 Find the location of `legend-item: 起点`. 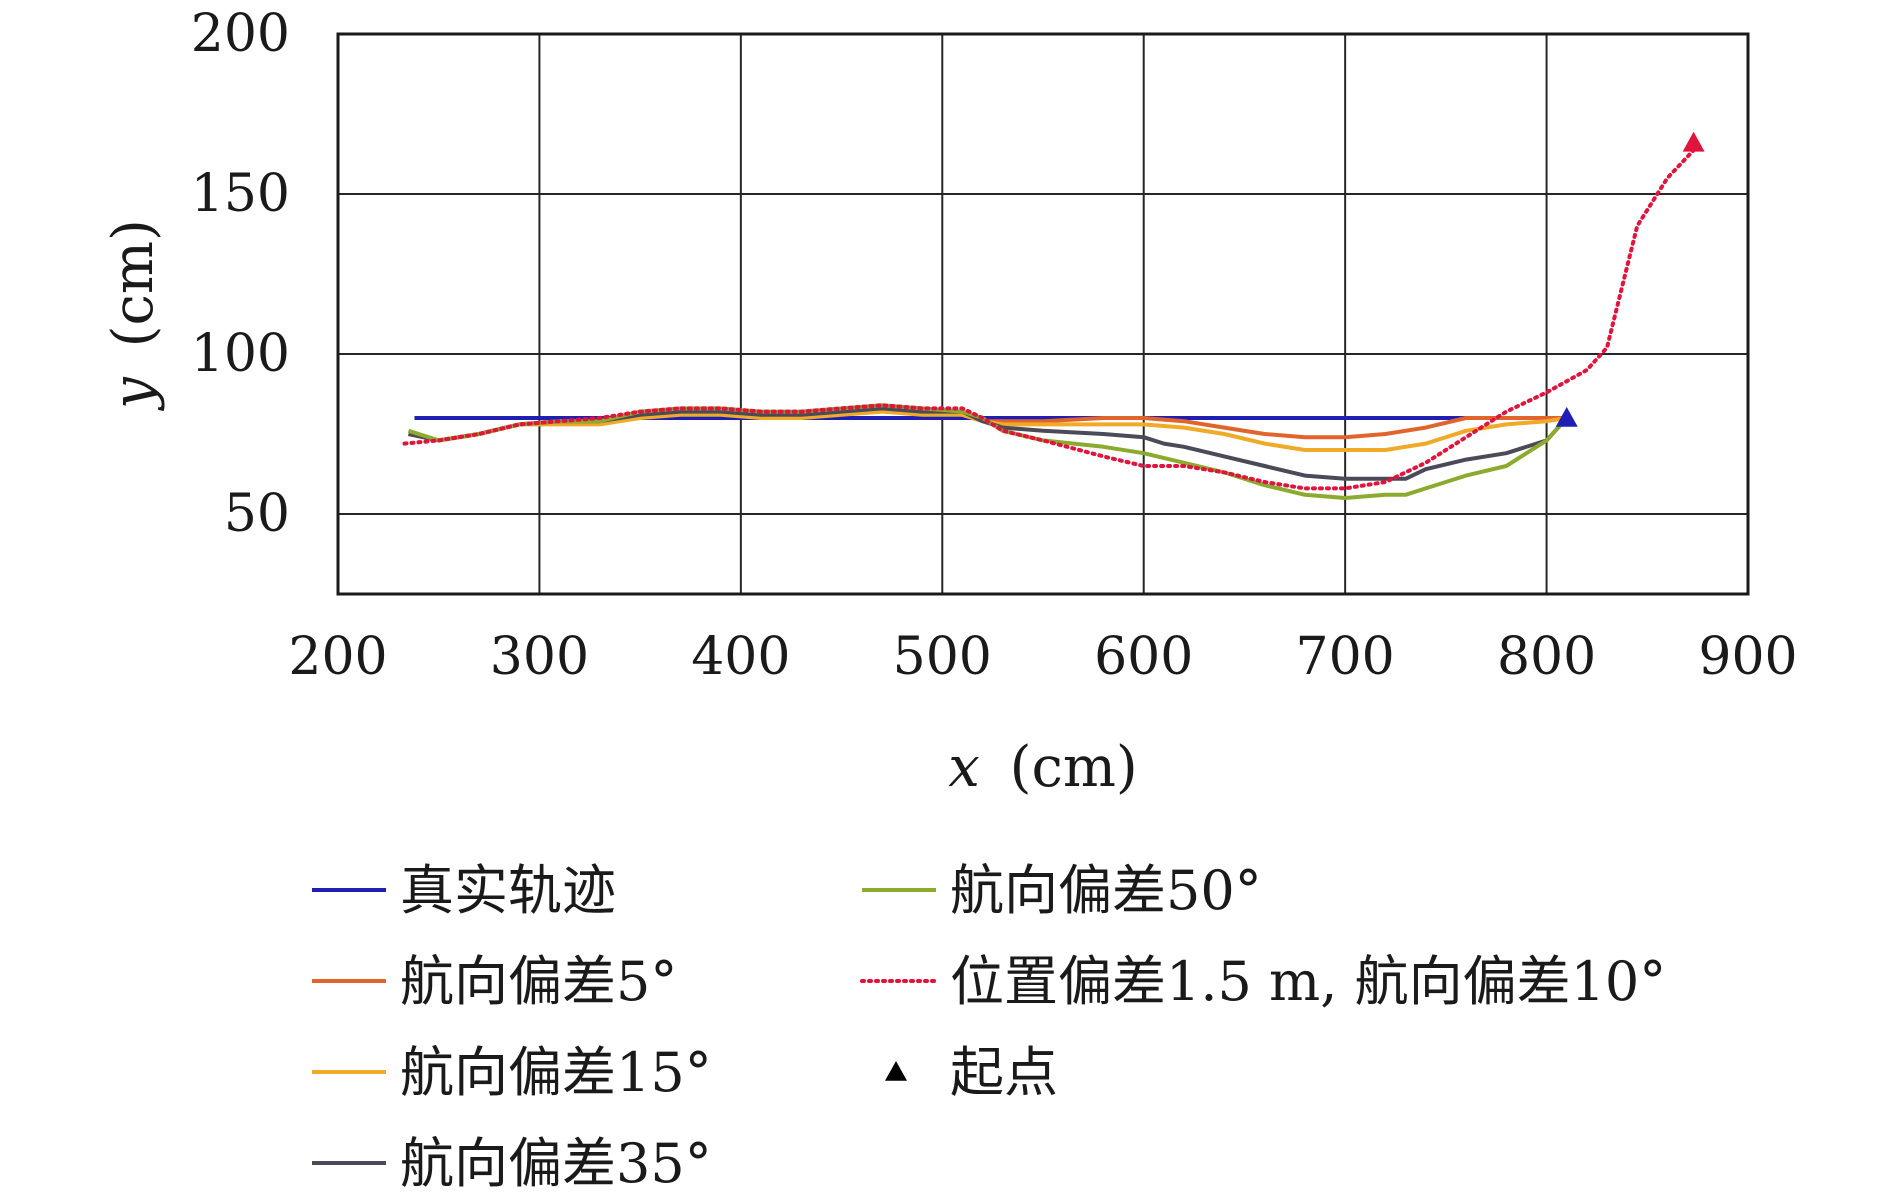

legend-item: 起点 is located at coordinates (971, 1072).